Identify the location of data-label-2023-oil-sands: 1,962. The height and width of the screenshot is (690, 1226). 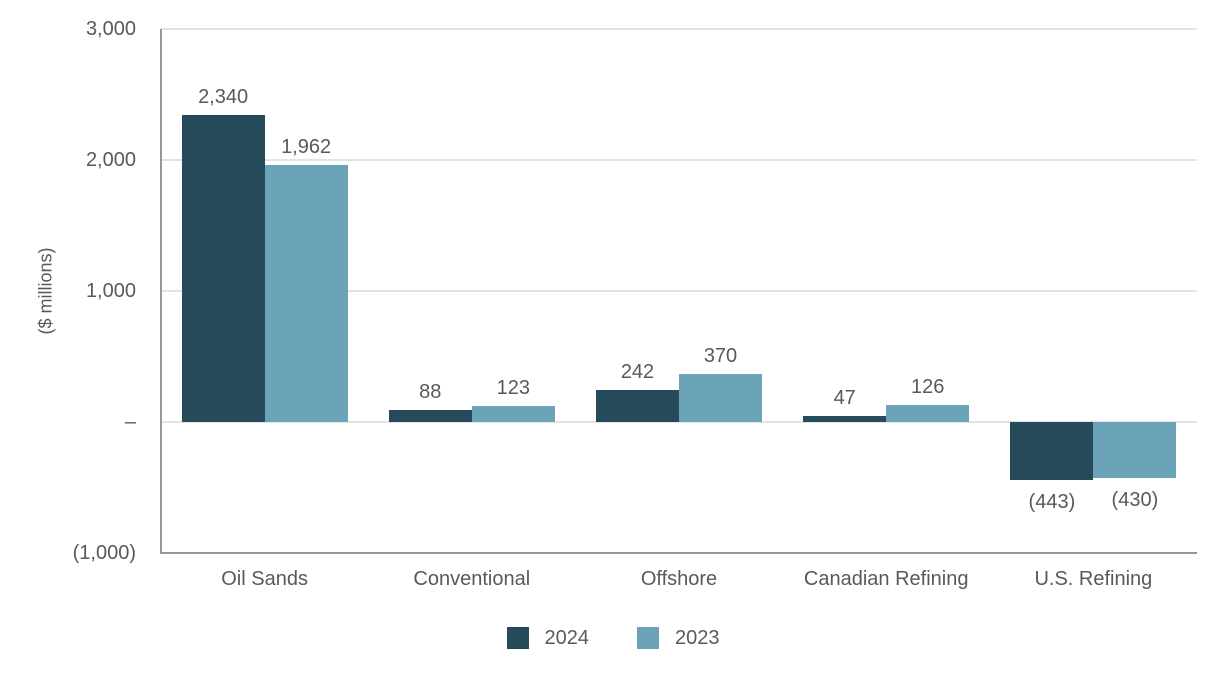
(306, 146).